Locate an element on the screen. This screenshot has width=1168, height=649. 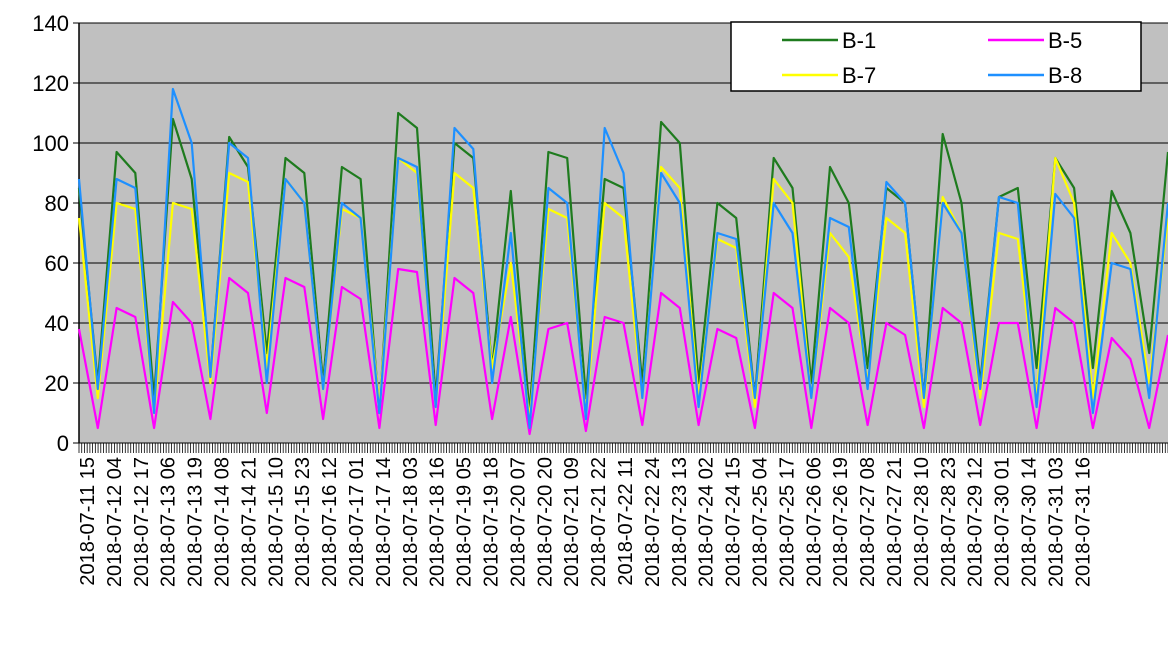
y-tick-label: 140 is located at coordinates (50, 23).